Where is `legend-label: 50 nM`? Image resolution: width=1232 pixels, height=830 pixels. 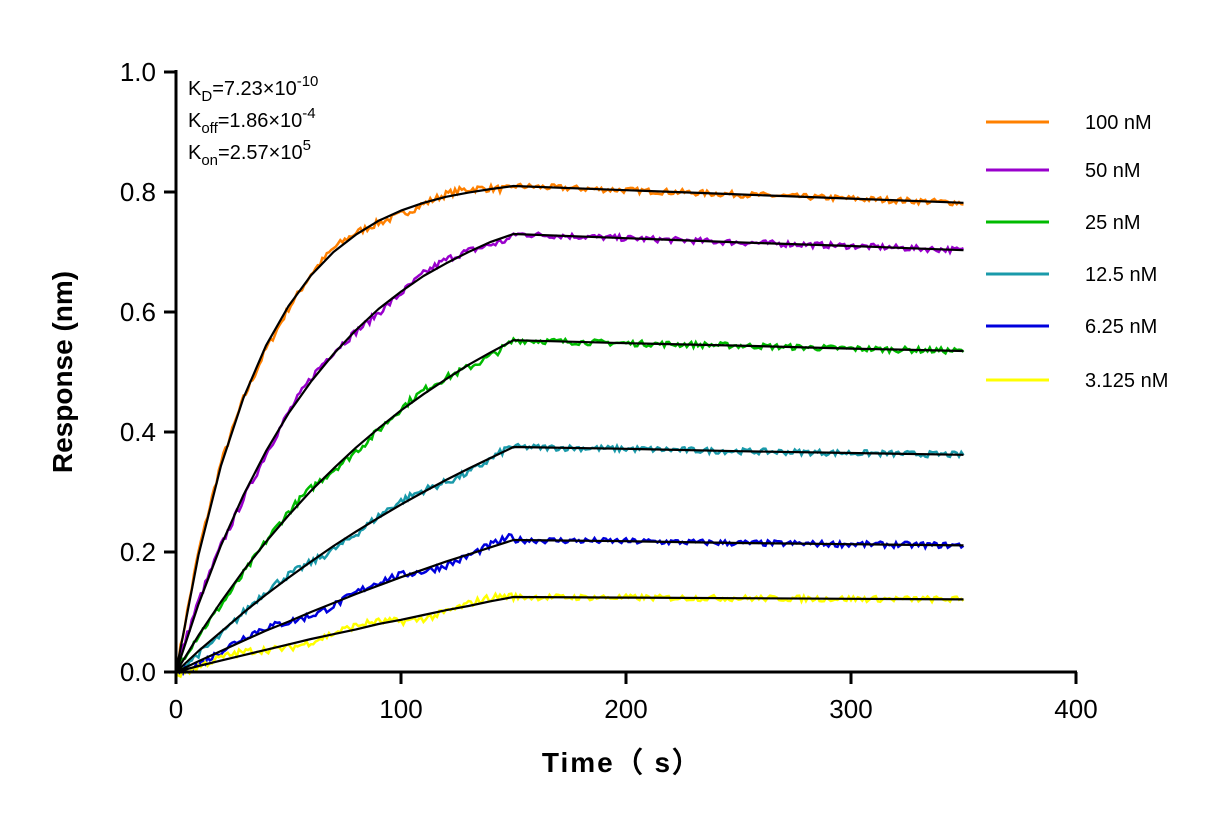
legend-label: 50 nM is located at coordinates (1113, 171).